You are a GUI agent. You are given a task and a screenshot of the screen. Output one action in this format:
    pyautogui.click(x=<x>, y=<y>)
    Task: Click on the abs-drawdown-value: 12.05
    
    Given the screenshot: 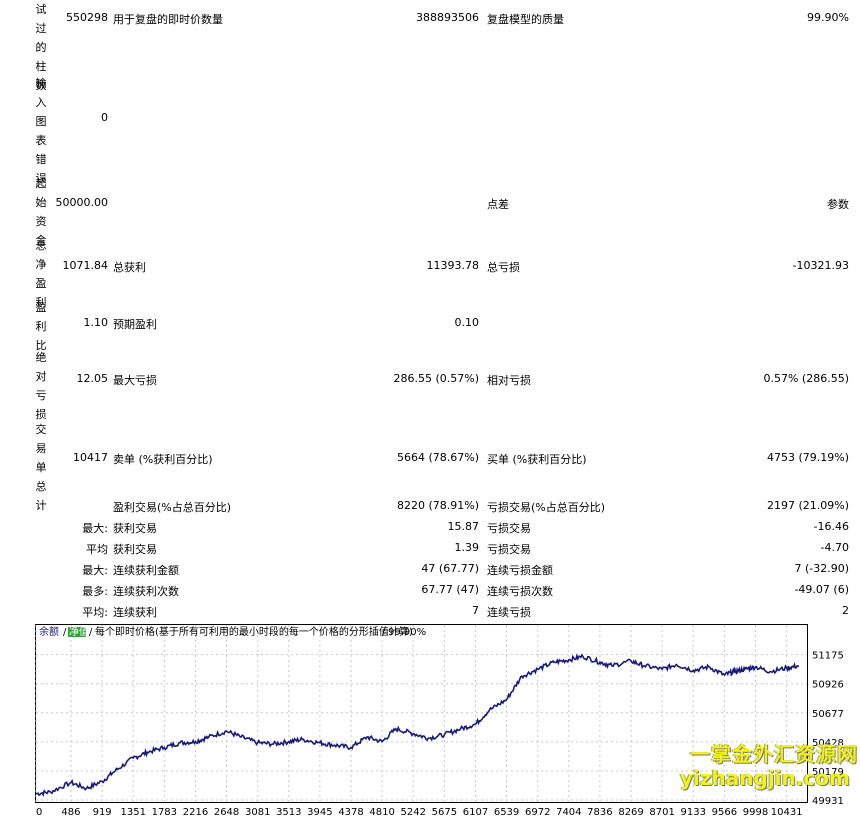 What is the action you would take?
    pyautogui.click(x=92, y=378)
    